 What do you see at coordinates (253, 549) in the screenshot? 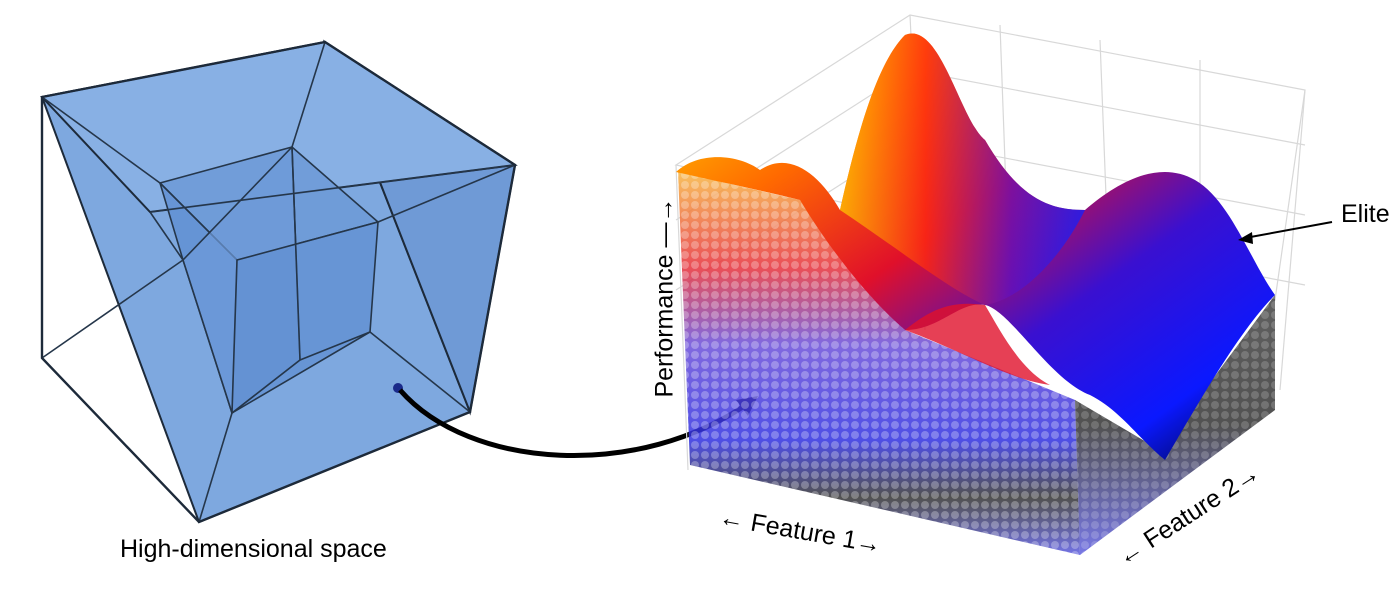
I see `caption-high-dimensional-space: High-dimensional space` at bounding box center [253, 549].